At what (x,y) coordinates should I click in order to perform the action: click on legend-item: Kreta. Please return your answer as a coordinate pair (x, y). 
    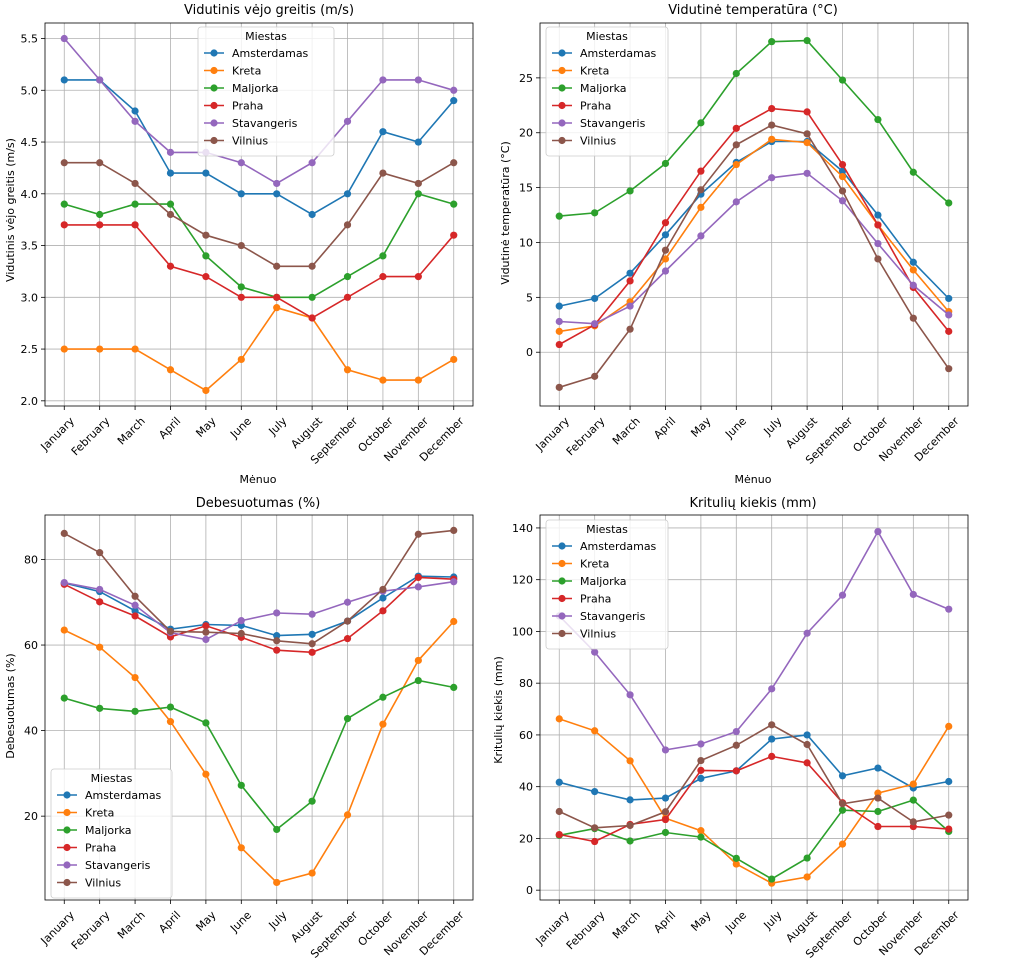
    Looking at the image, I should click on (85, 813).